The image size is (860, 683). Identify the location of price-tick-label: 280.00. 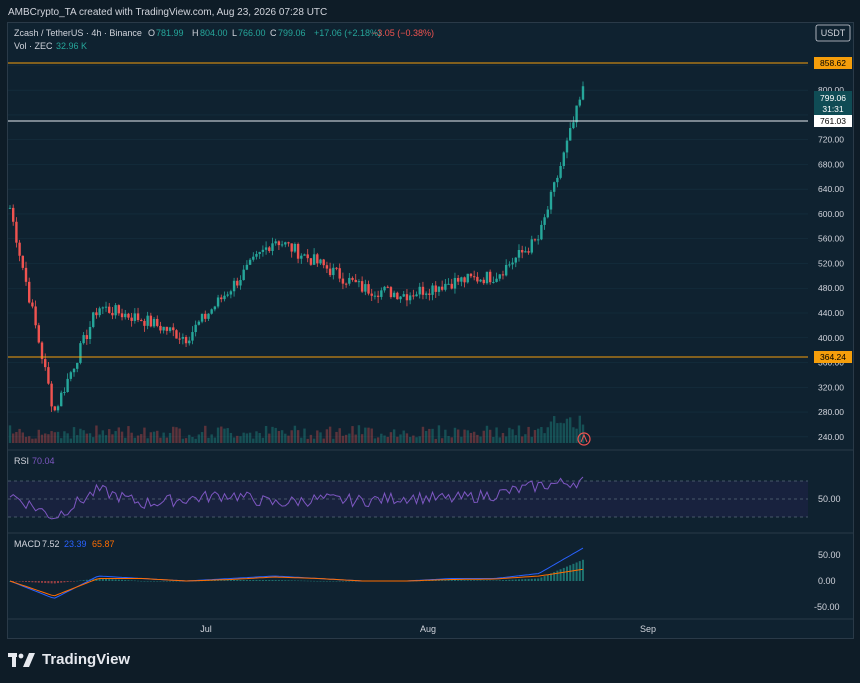
(831, 412).